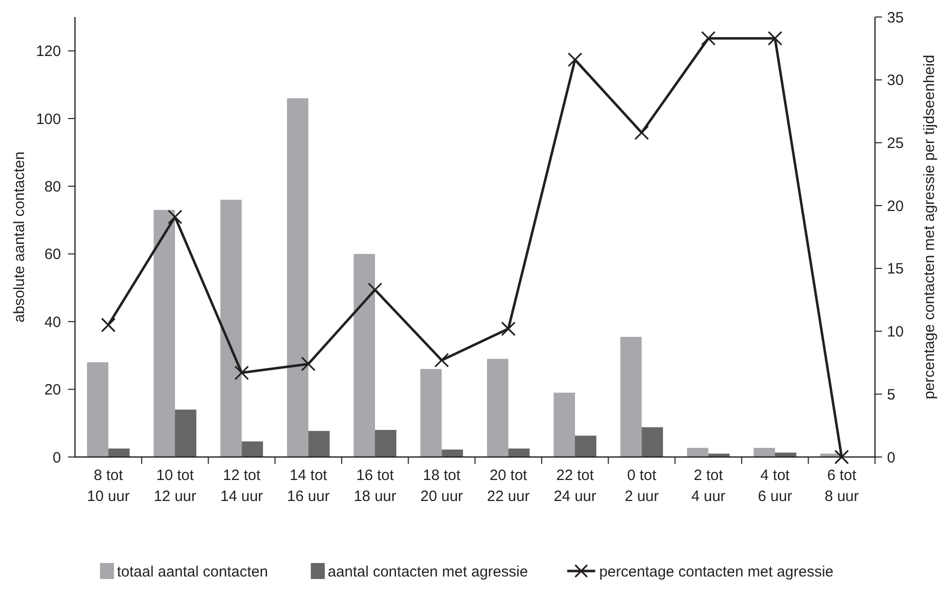 The image size is (948, 589). Describe the element at coordinates (48, 119) in the screenshot. I see `y-tick-label: 100` at that location.